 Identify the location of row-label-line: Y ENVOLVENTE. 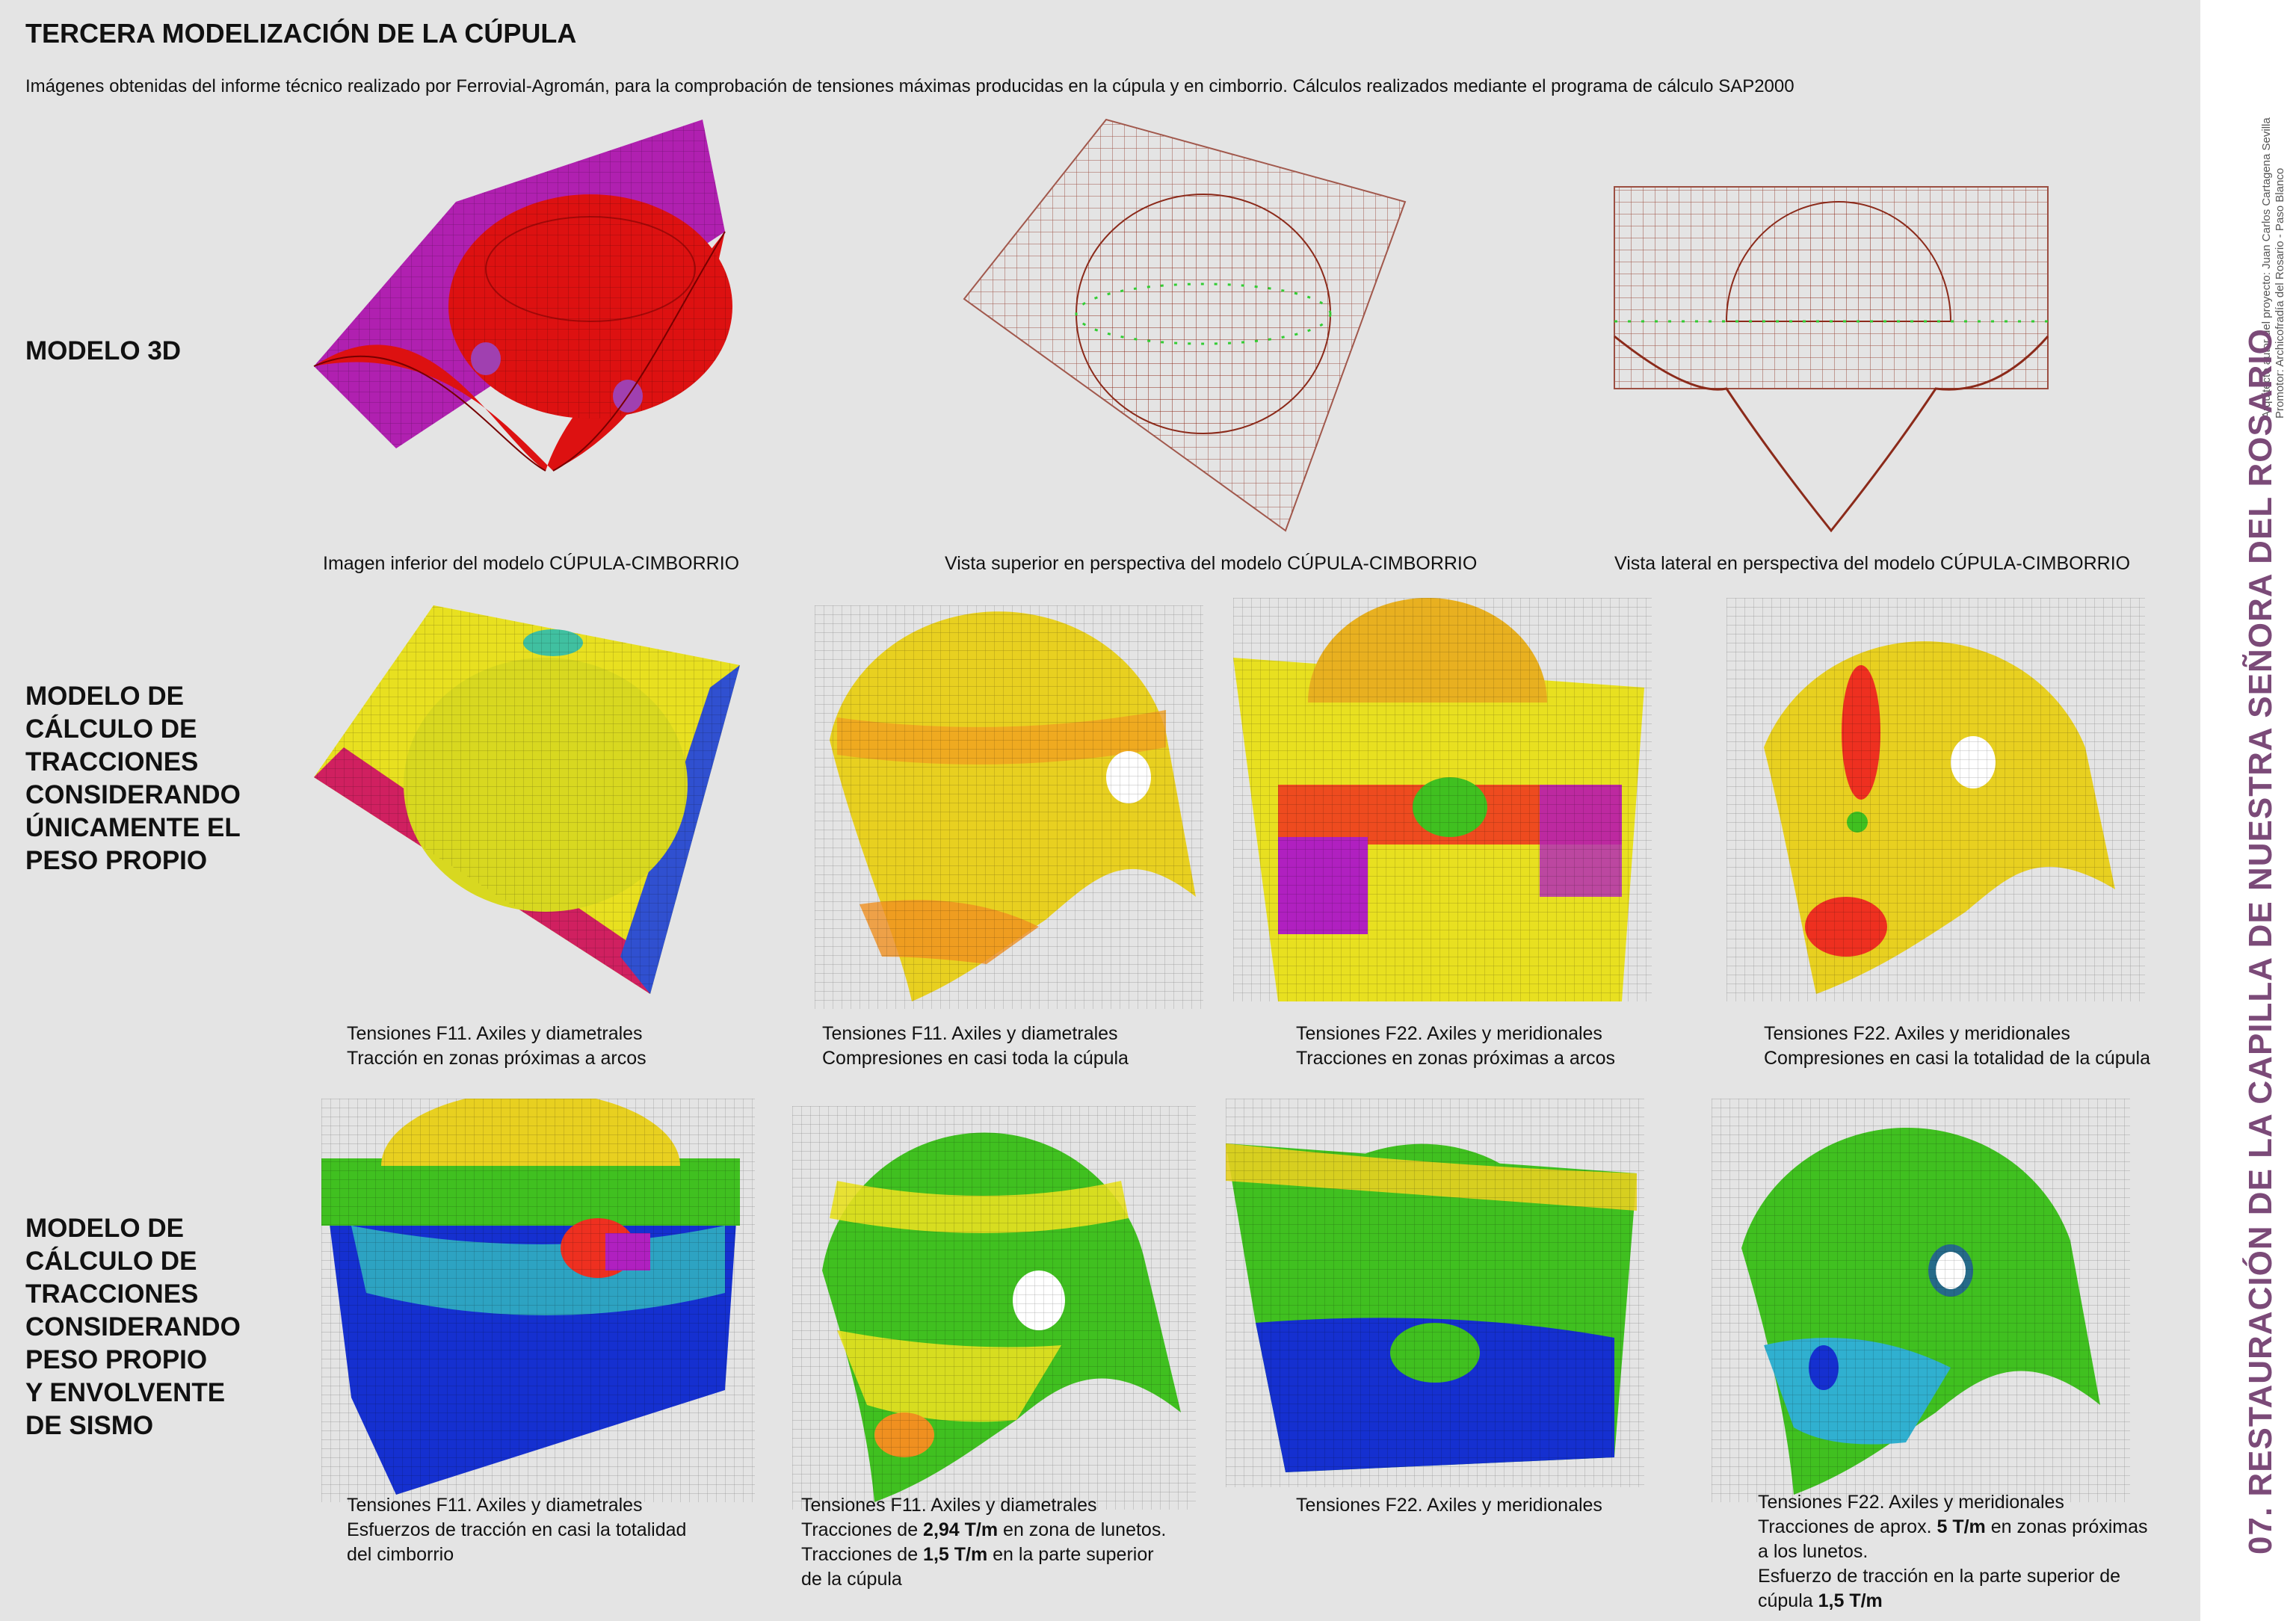
(126, 1392).